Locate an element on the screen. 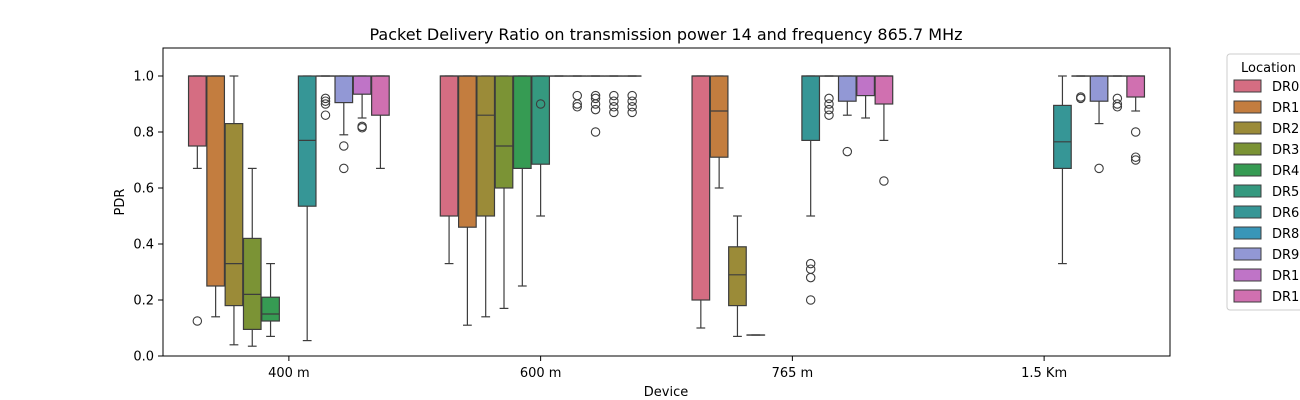 Image resolution: width=1300 pixels, height=400 pixels. legend-label: DR5 is located at coordinates (1285, 192).